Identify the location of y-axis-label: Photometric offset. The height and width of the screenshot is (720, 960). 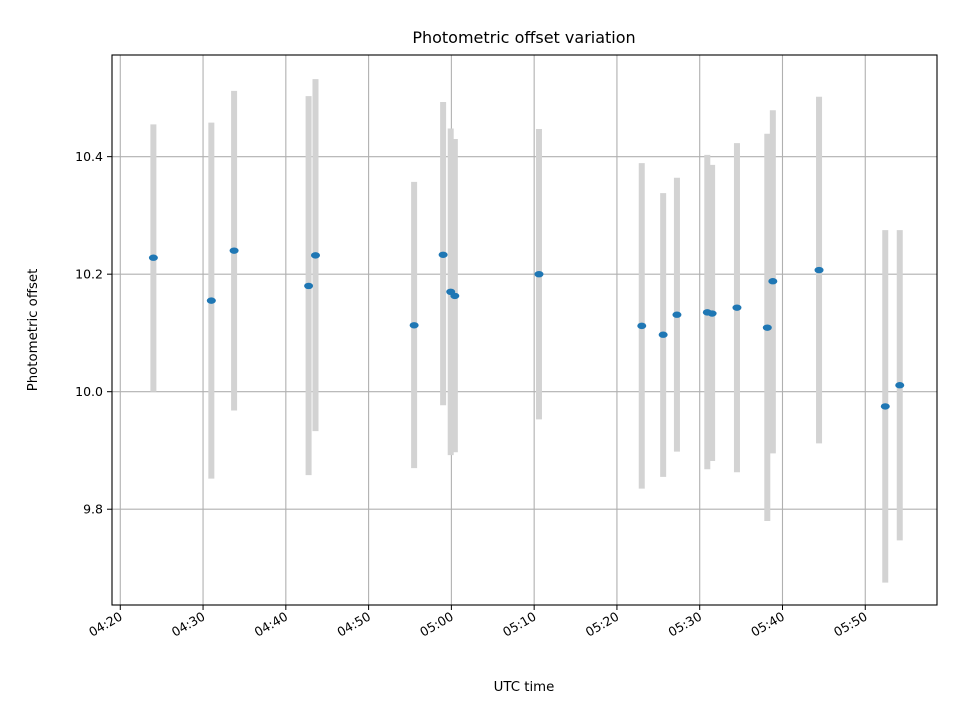
(33, 330).